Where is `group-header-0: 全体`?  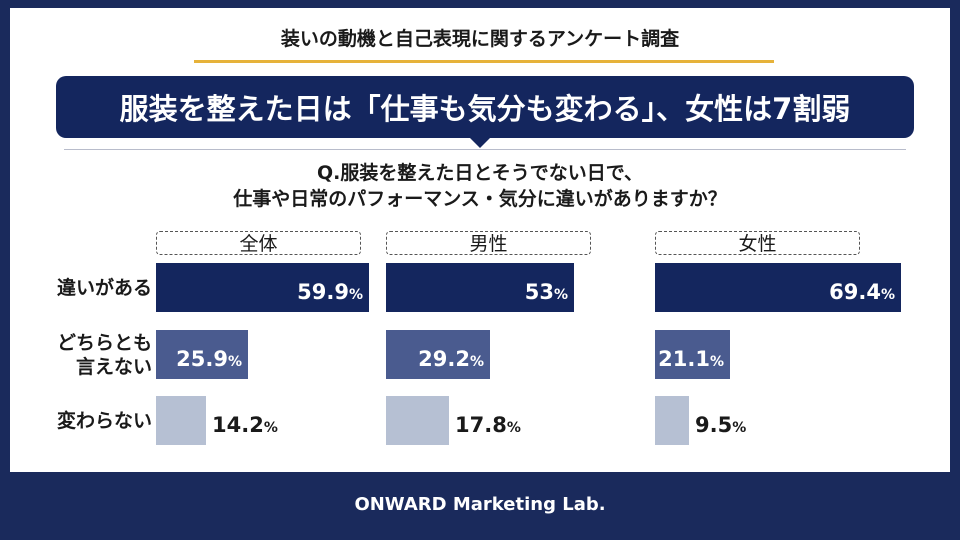
group-header-0: 全体 is located at coordinates (258, 243).